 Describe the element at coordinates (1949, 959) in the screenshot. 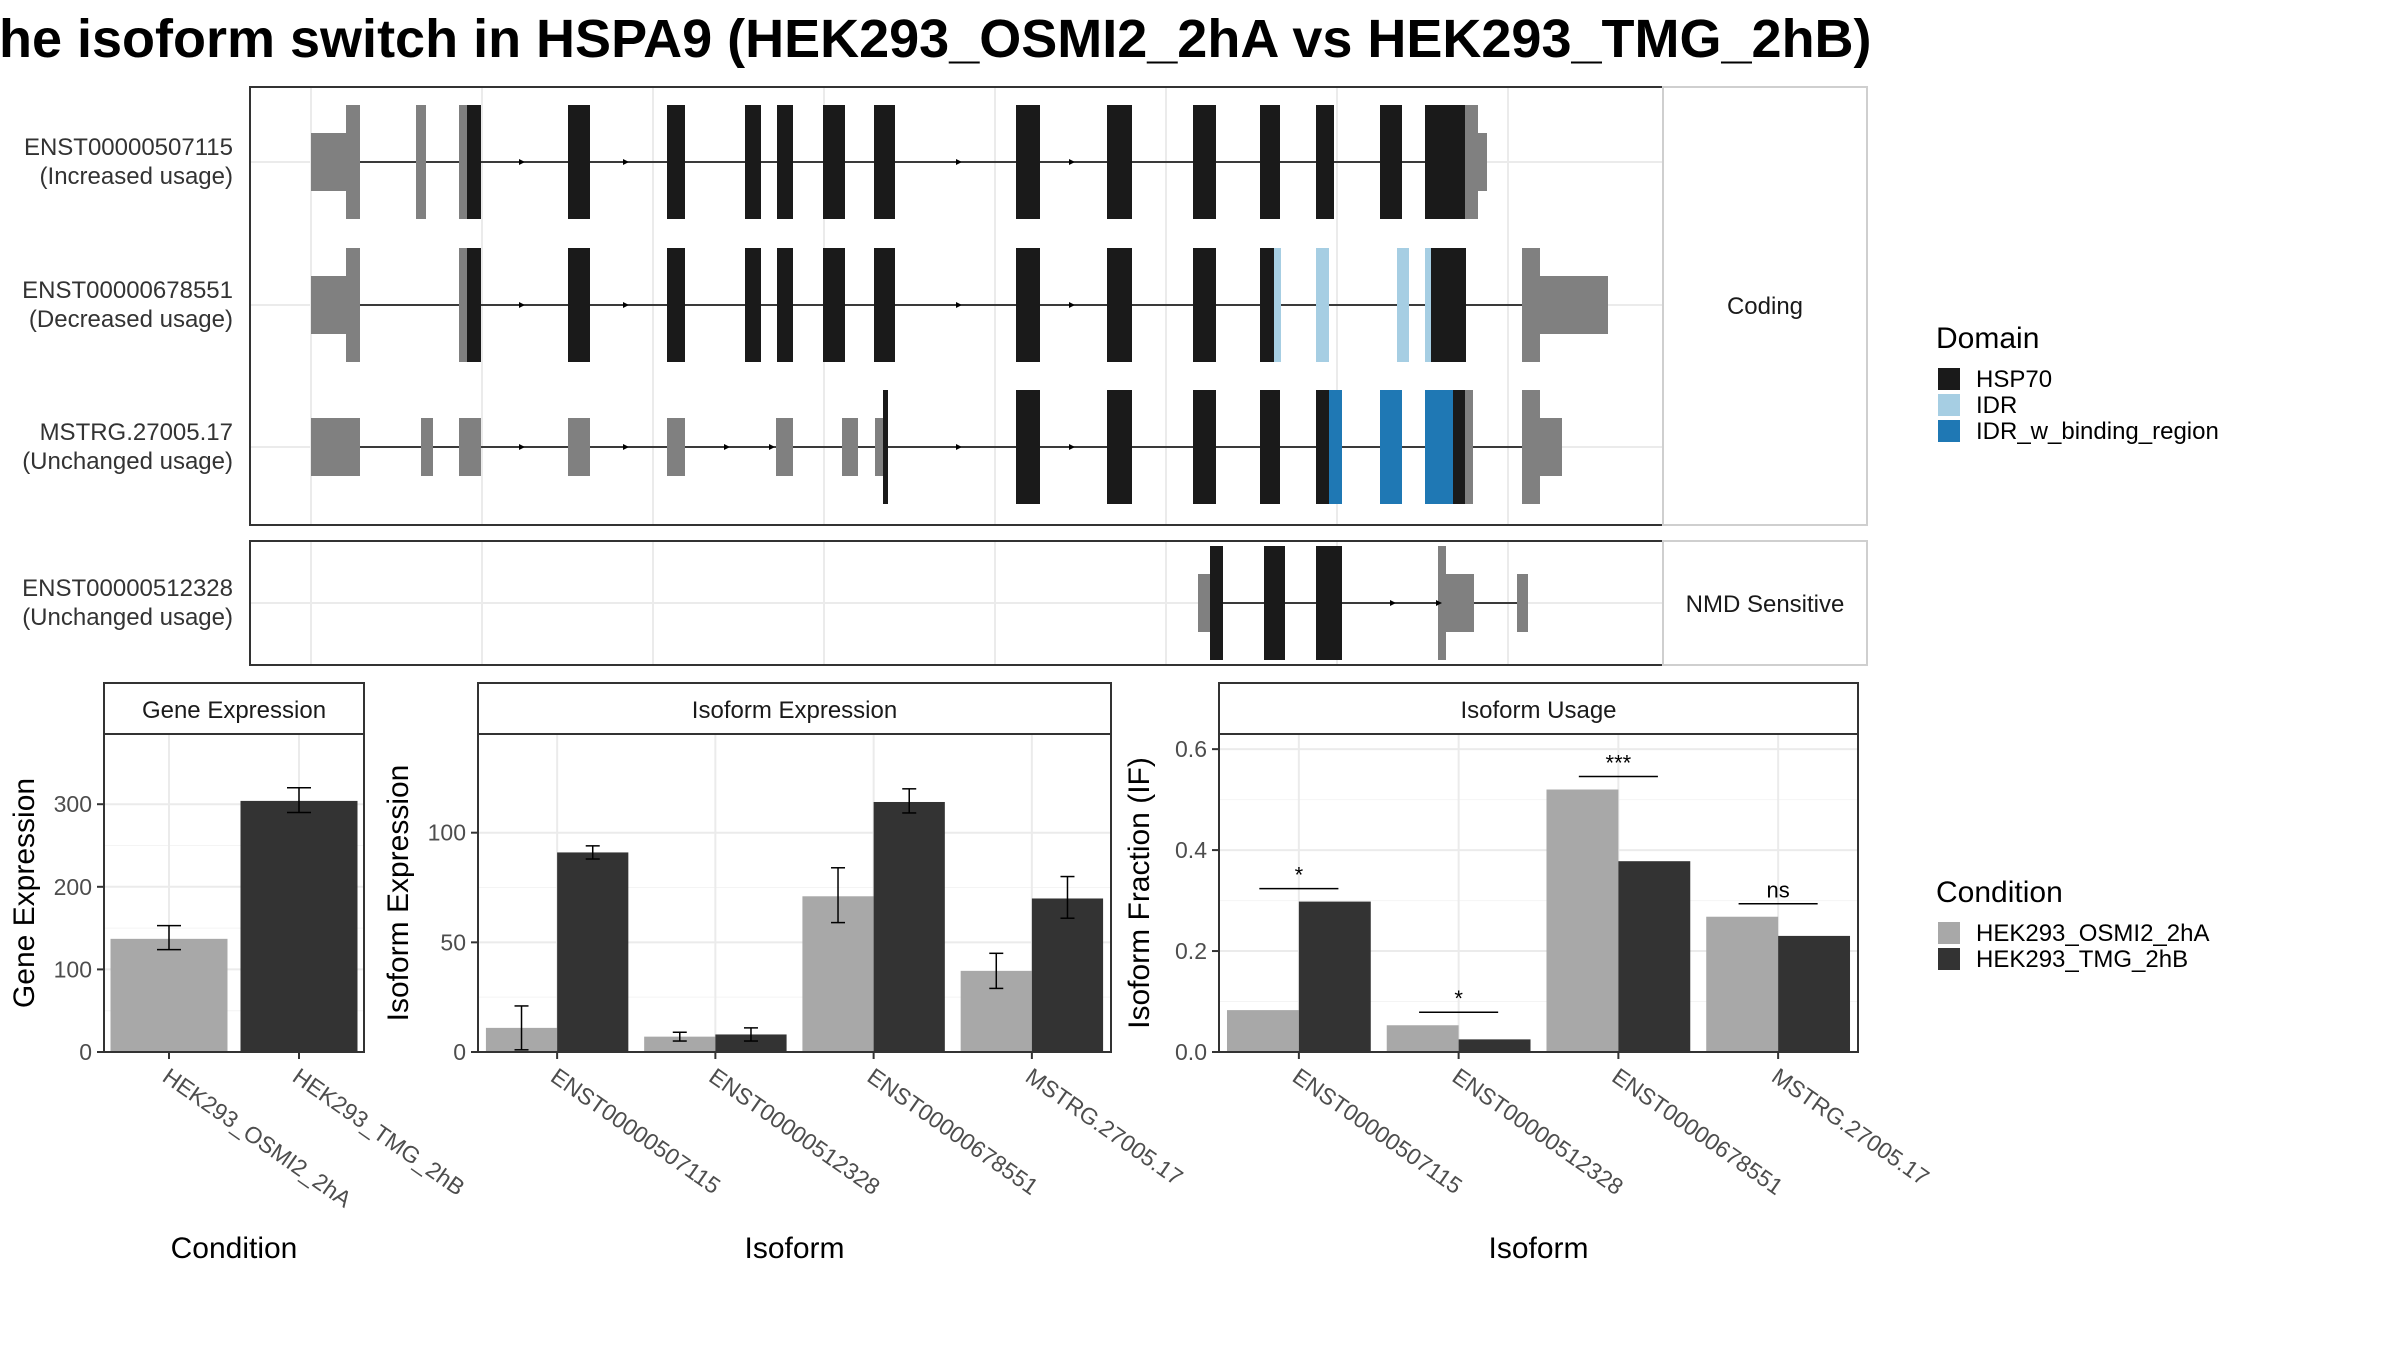

I see `condition-legend-swatch` at that location.